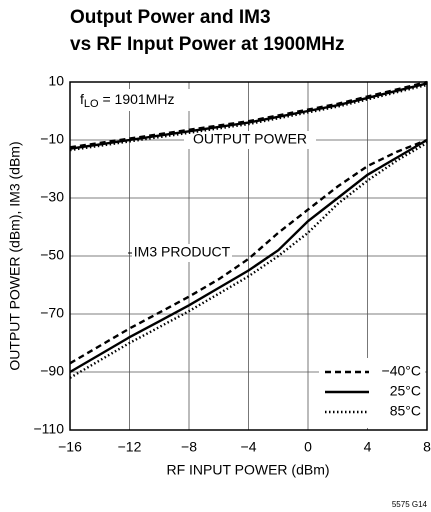  Describe the element at coordinates (130, 447) in the screenshot. I see `x-tick-label: −12` at that location.